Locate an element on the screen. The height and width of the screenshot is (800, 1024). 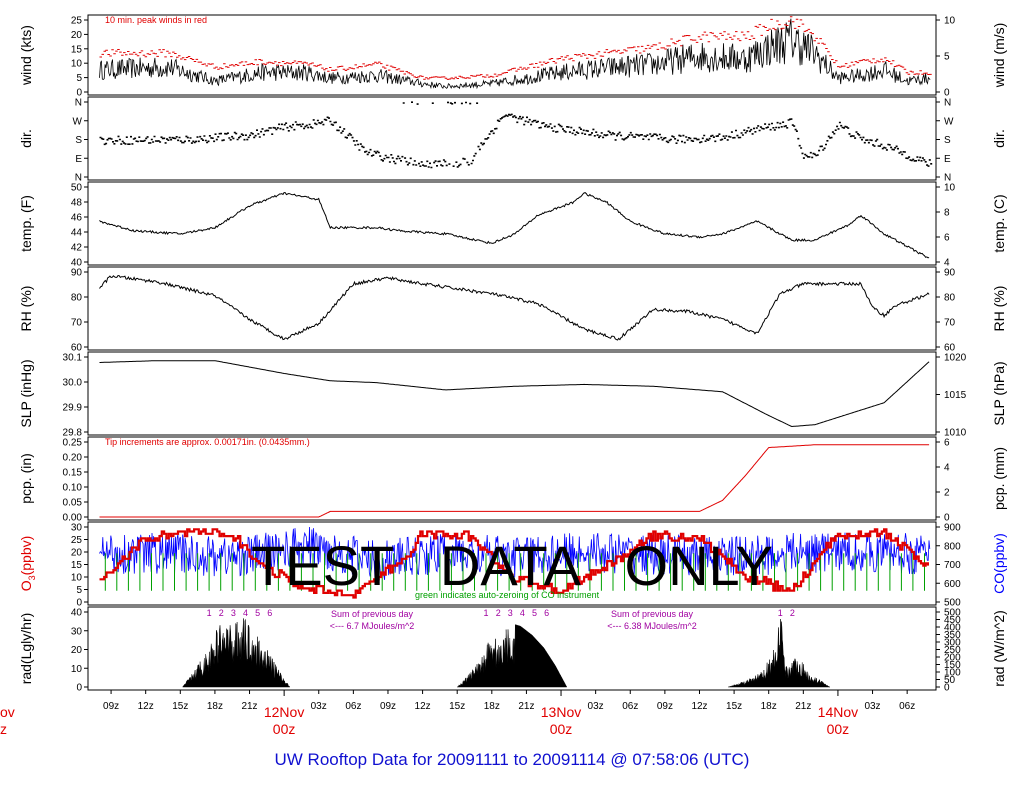
solar-hour-mark: 6 is located at coordinates (546, 613).